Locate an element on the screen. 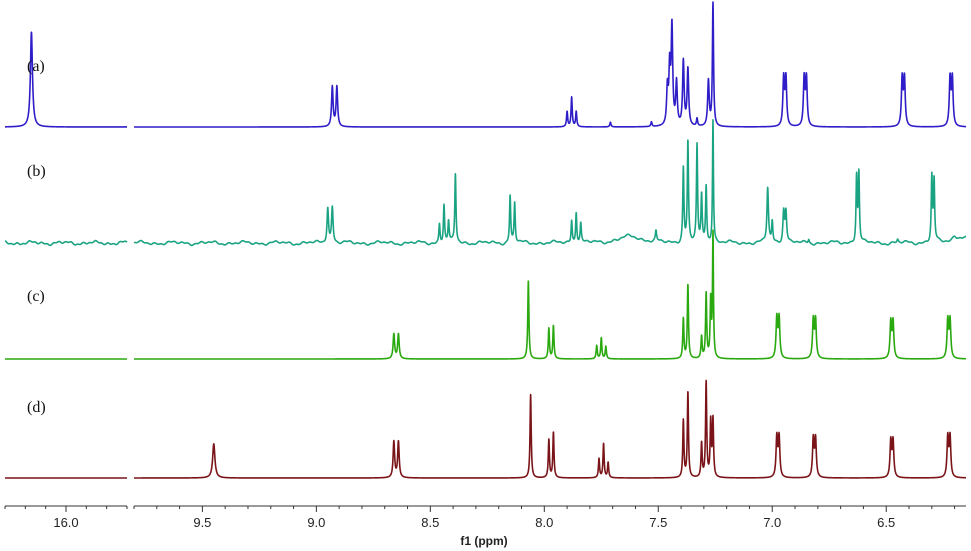 Image resolution: width=971 pixels, height=551 pixels. x-tick-label: 9.0 is located at coordinates (316, 522).